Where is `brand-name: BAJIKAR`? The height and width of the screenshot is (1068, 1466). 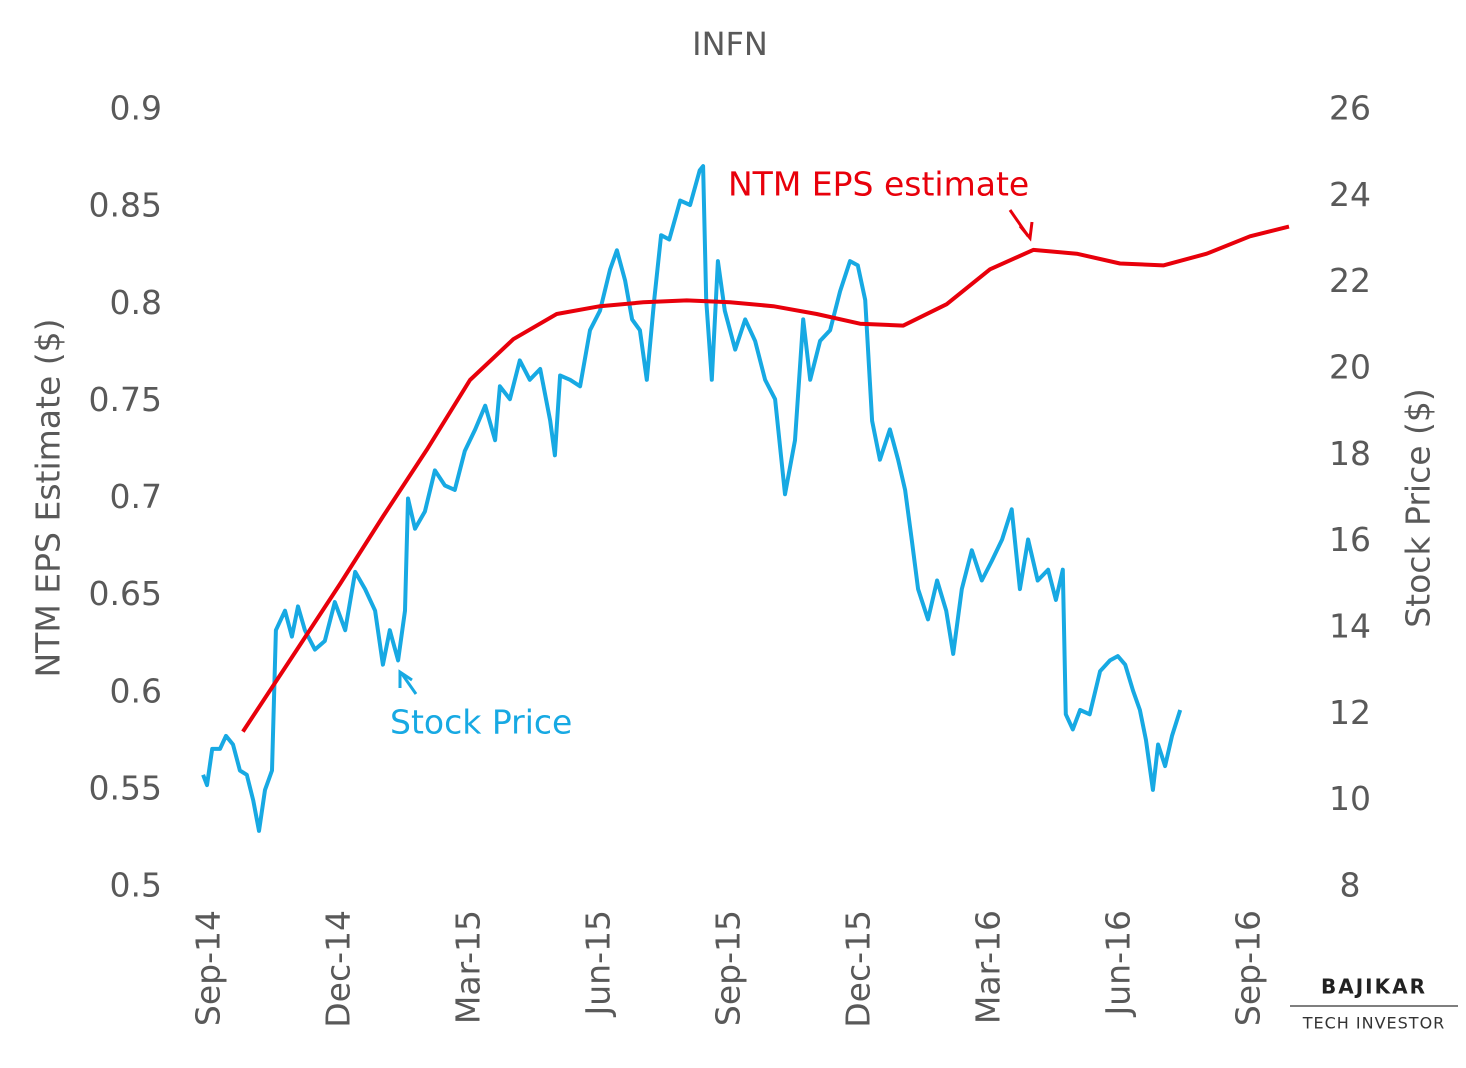 brand-name: BAJIKAR is located at coordinates (1374, 987).